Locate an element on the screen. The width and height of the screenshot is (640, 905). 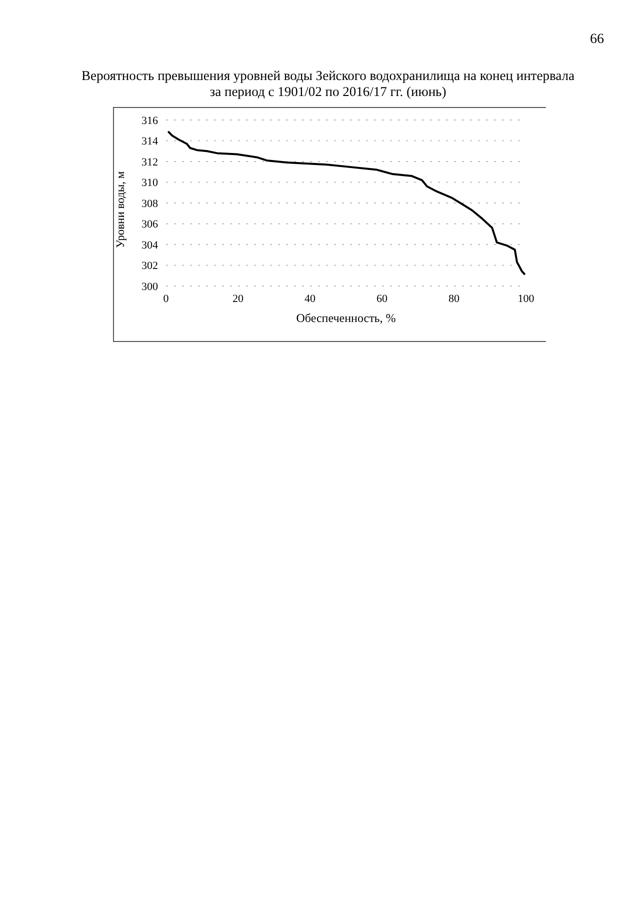
y-tick-label: 310 is located at coordinates (150, 183).